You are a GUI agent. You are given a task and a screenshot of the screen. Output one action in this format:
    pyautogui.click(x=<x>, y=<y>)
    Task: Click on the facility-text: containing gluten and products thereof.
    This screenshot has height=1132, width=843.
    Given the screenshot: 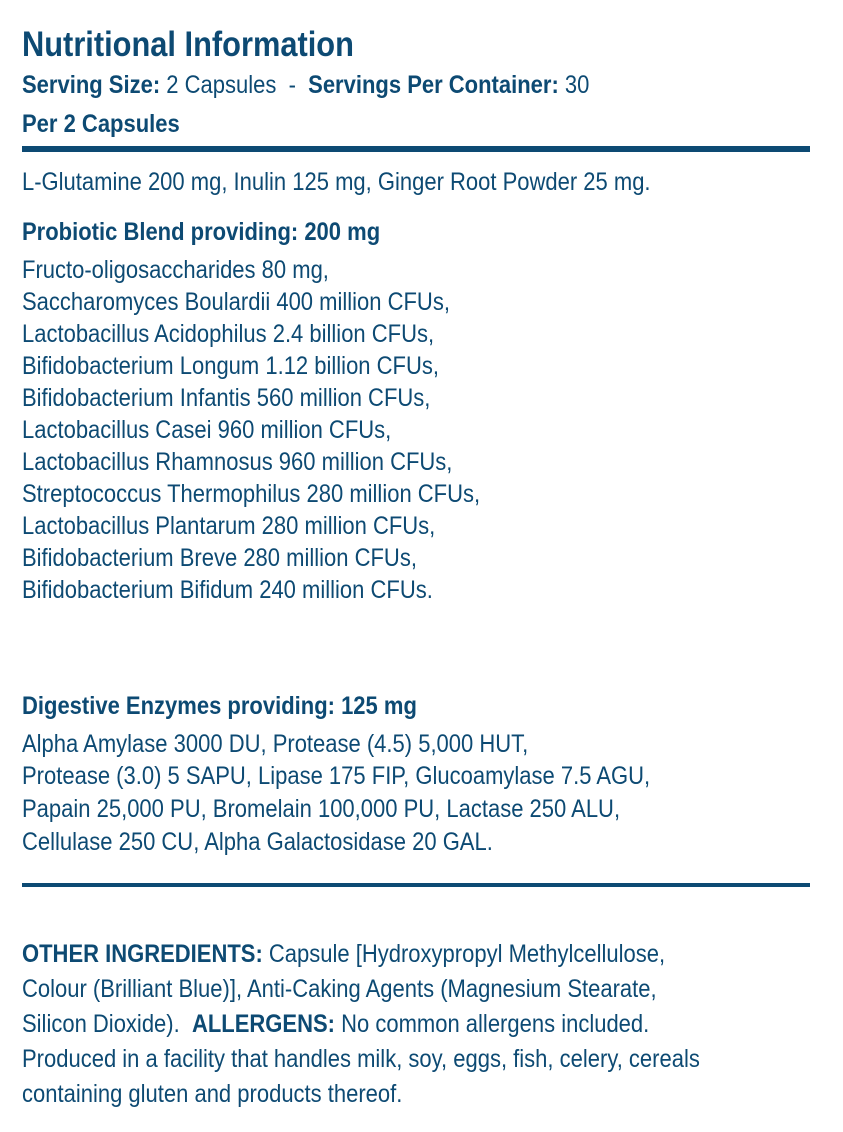 What is the action you would take?
    pyautogui.click(x=212, y=1094)
    